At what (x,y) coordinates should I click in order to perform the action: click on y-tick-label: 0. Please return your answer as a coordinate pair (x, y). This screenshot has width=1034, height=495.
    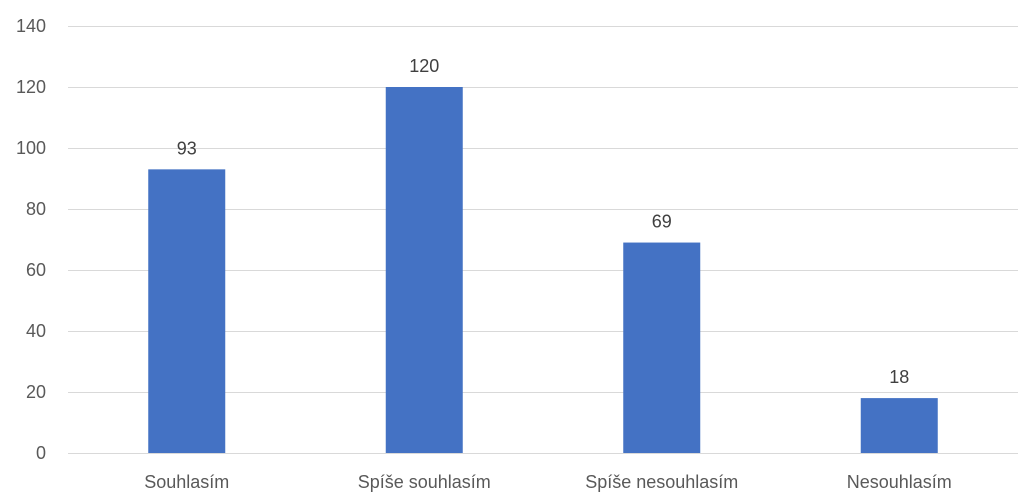
    Looking at the image, I should click on (41, 453).